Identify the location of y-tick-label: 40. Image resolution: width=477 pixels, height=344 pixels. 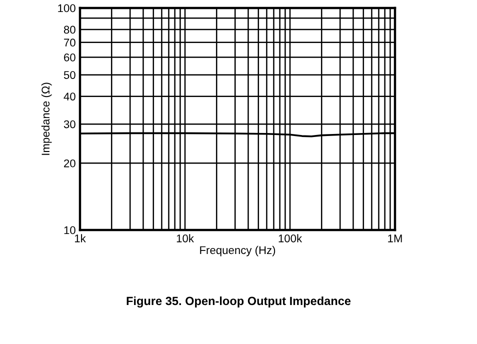
(70, 96).